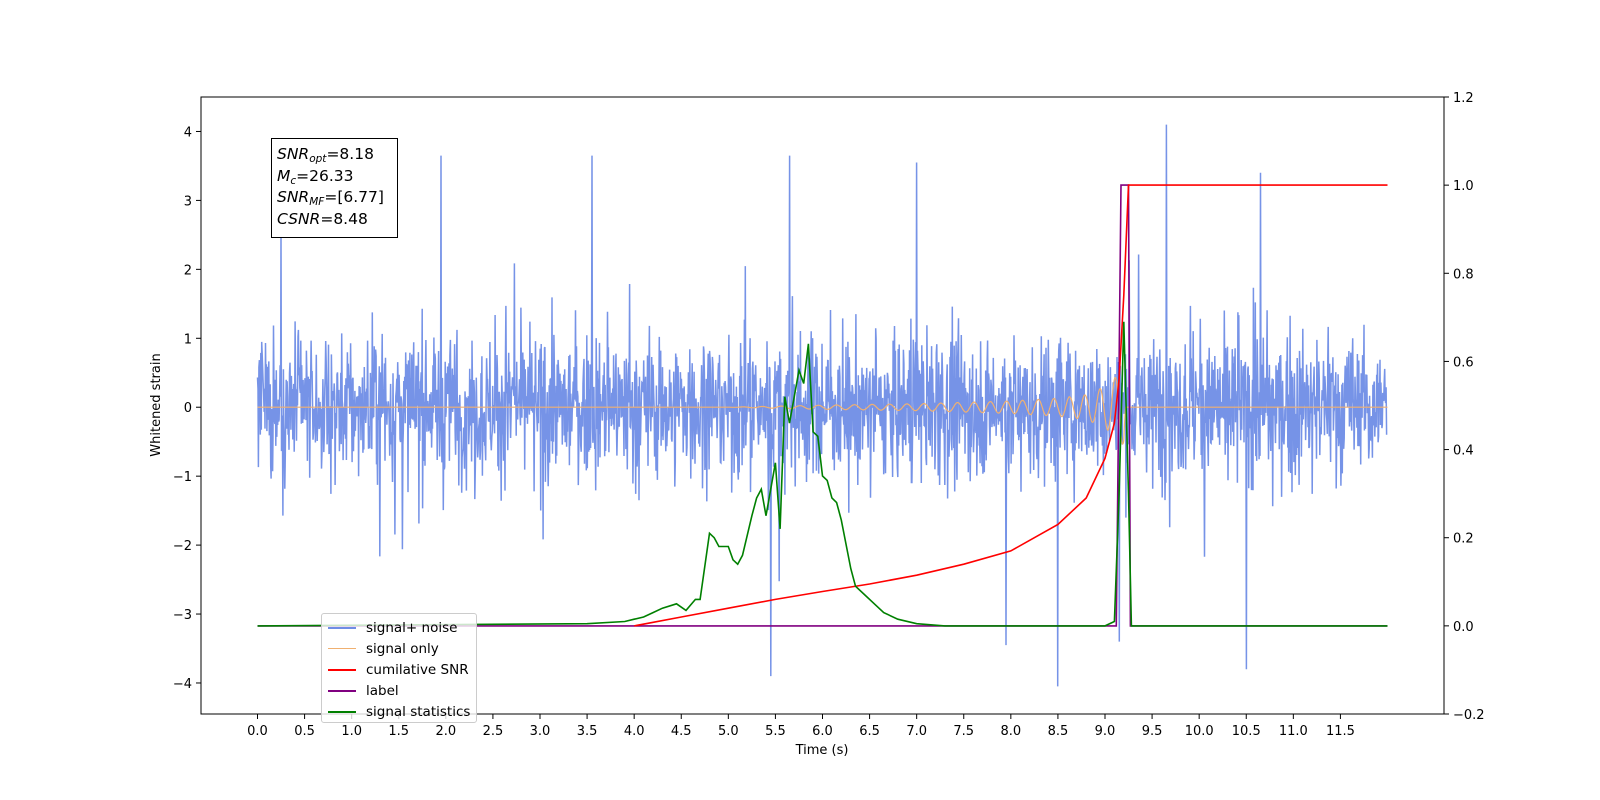 Image resolution: width=1600 pixels, height=800 pixels. Describe the element at coordinates (1246, 731) in the screenshot. I see `x-tick-label: 10.5` at that location.